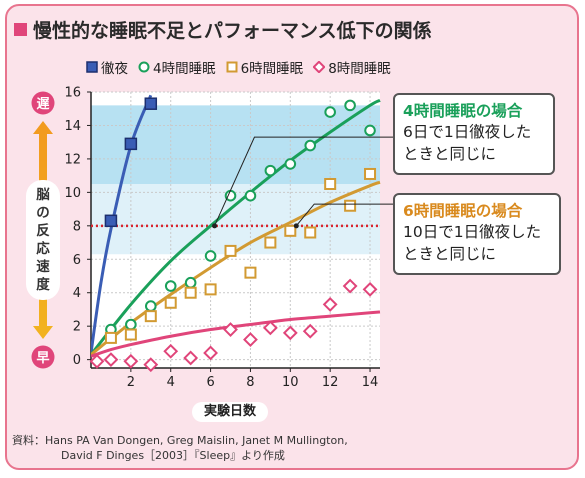  Describe the element at coordinates (43, 285) in the screenshot. I see `y-axis-label-char: 度` at that location.